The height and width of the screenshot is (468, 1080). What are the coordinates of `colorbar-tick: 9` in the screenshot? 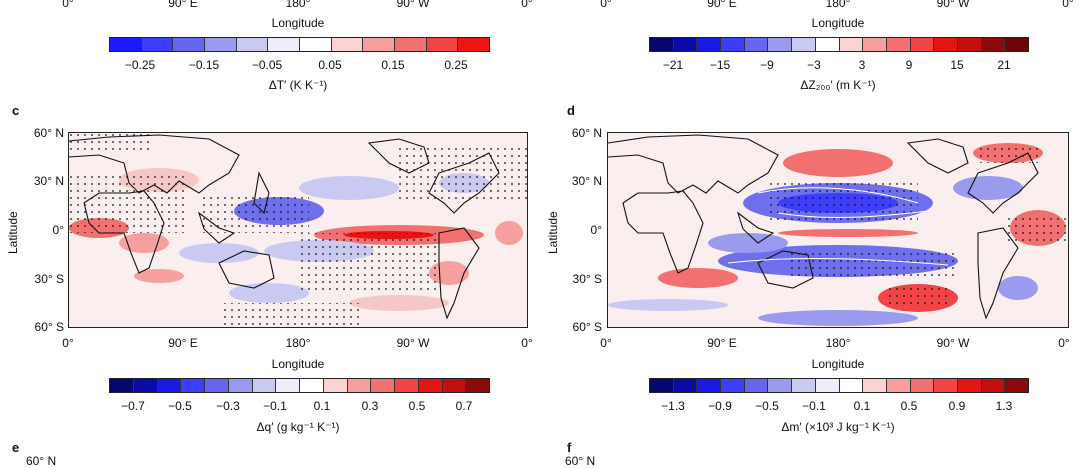 It's located at (909, 65).